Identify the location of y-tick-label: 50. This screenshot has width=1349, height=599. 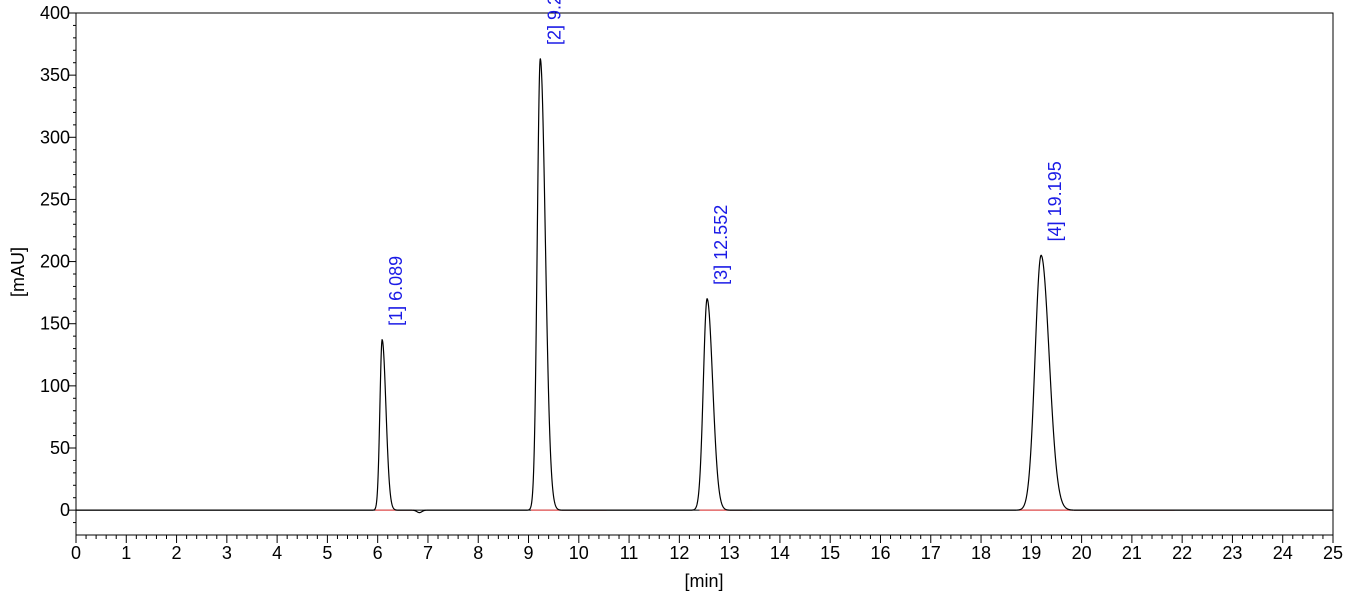
(60, 448).